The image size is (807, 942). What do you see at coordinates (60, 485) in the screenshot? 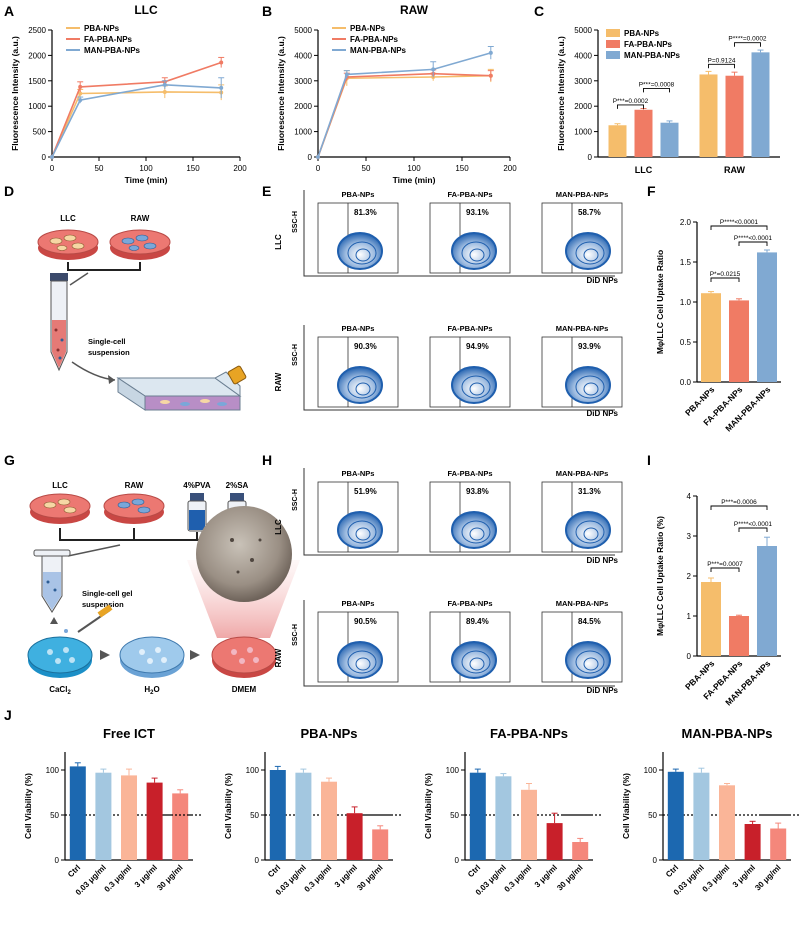
I see `panel-g-dish1-label: LLC` at bounding box center [60, 485].